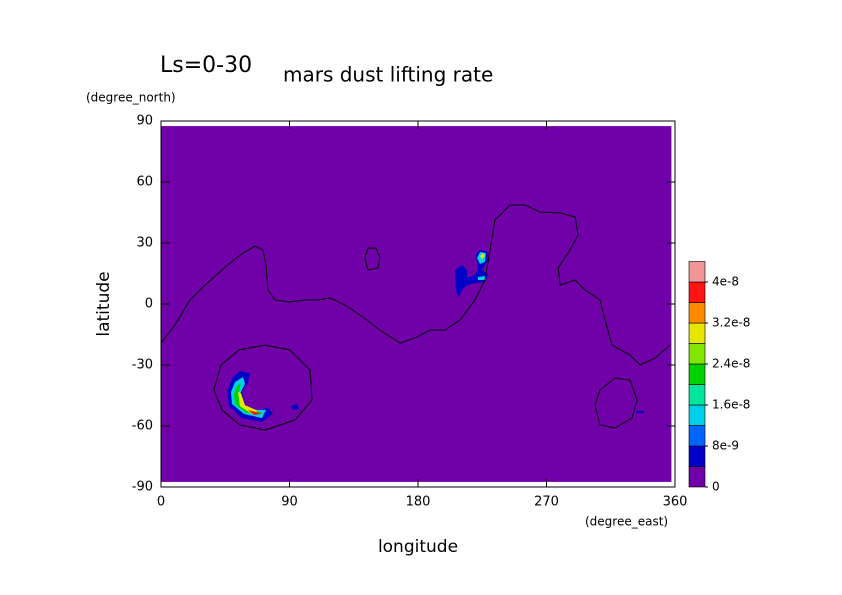 The height and width of the screenshot is (595, 842). What do you see at coordinates (725, 282) in the screenshot?
I see `colorbar-tick-label: 4e-8` at bounding box center [725, 282].